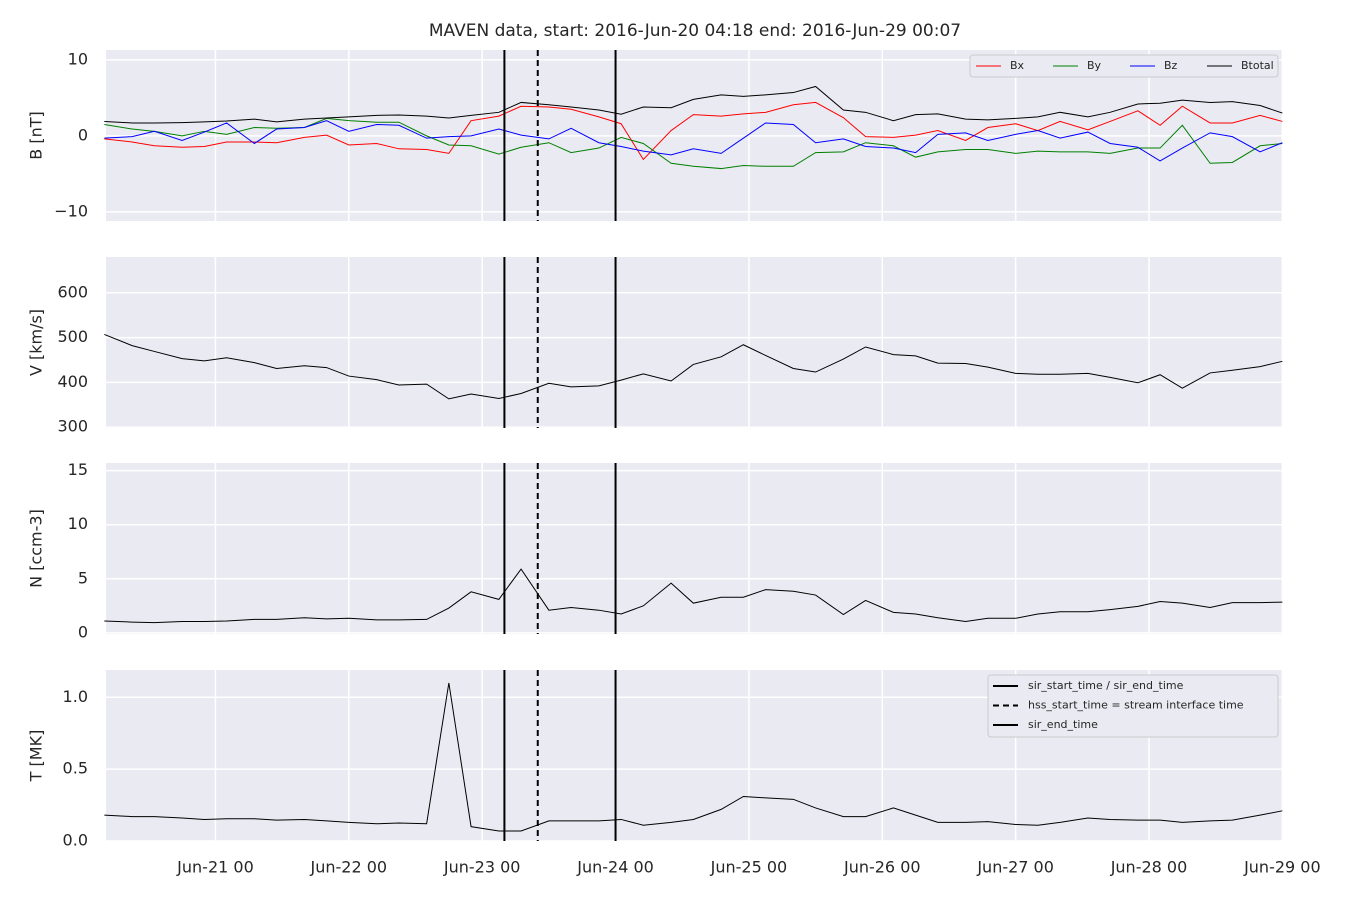 This screenshot has height=900, width=1350. I want to click on y-tick-label: 15, so click(78, 469).